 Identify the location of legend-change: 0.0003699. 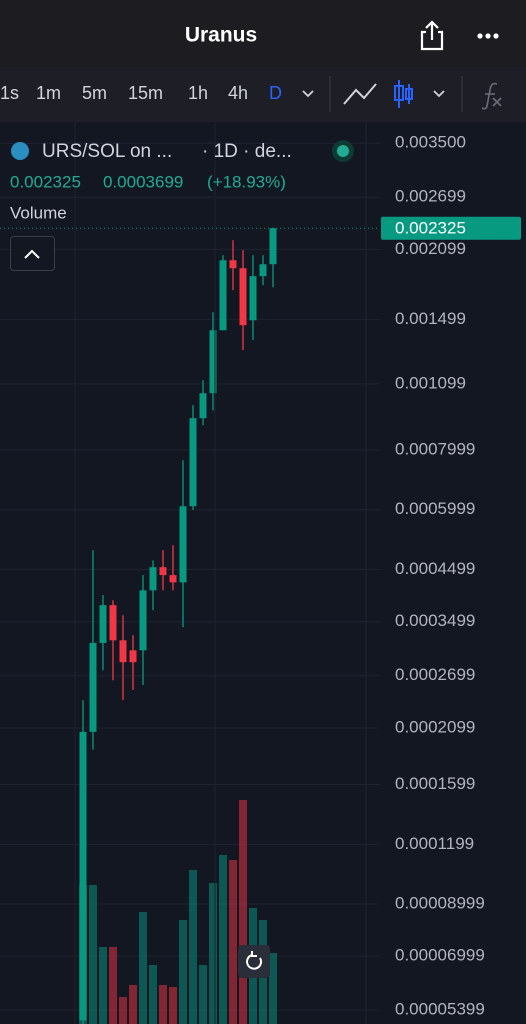
(143, 181).